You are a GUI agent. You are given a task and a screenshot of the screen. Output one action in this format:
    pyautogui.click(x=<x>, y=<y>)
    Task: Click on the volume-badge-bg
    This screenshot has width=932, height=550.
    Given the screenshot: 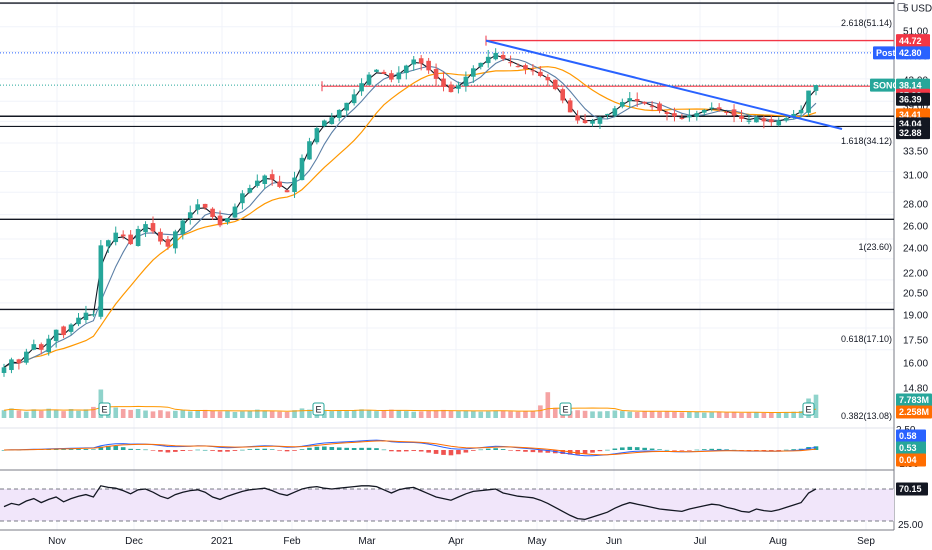 What is the action you would take?
    pyautogui.click(x=914, y=400)
    